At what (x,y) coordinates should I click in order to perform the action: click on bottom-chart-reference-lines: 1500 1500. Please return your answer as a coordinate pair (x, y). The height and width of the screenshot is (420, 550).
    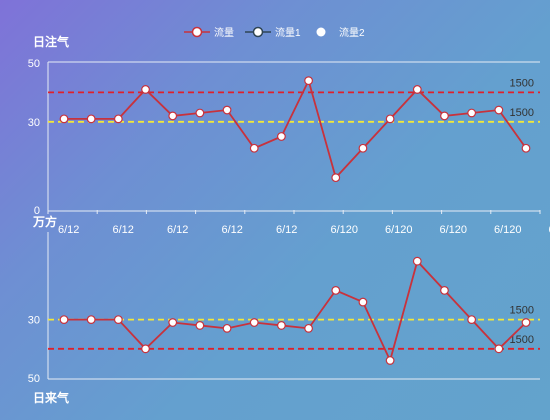
    Looking at the image, I should click on (294, 327).